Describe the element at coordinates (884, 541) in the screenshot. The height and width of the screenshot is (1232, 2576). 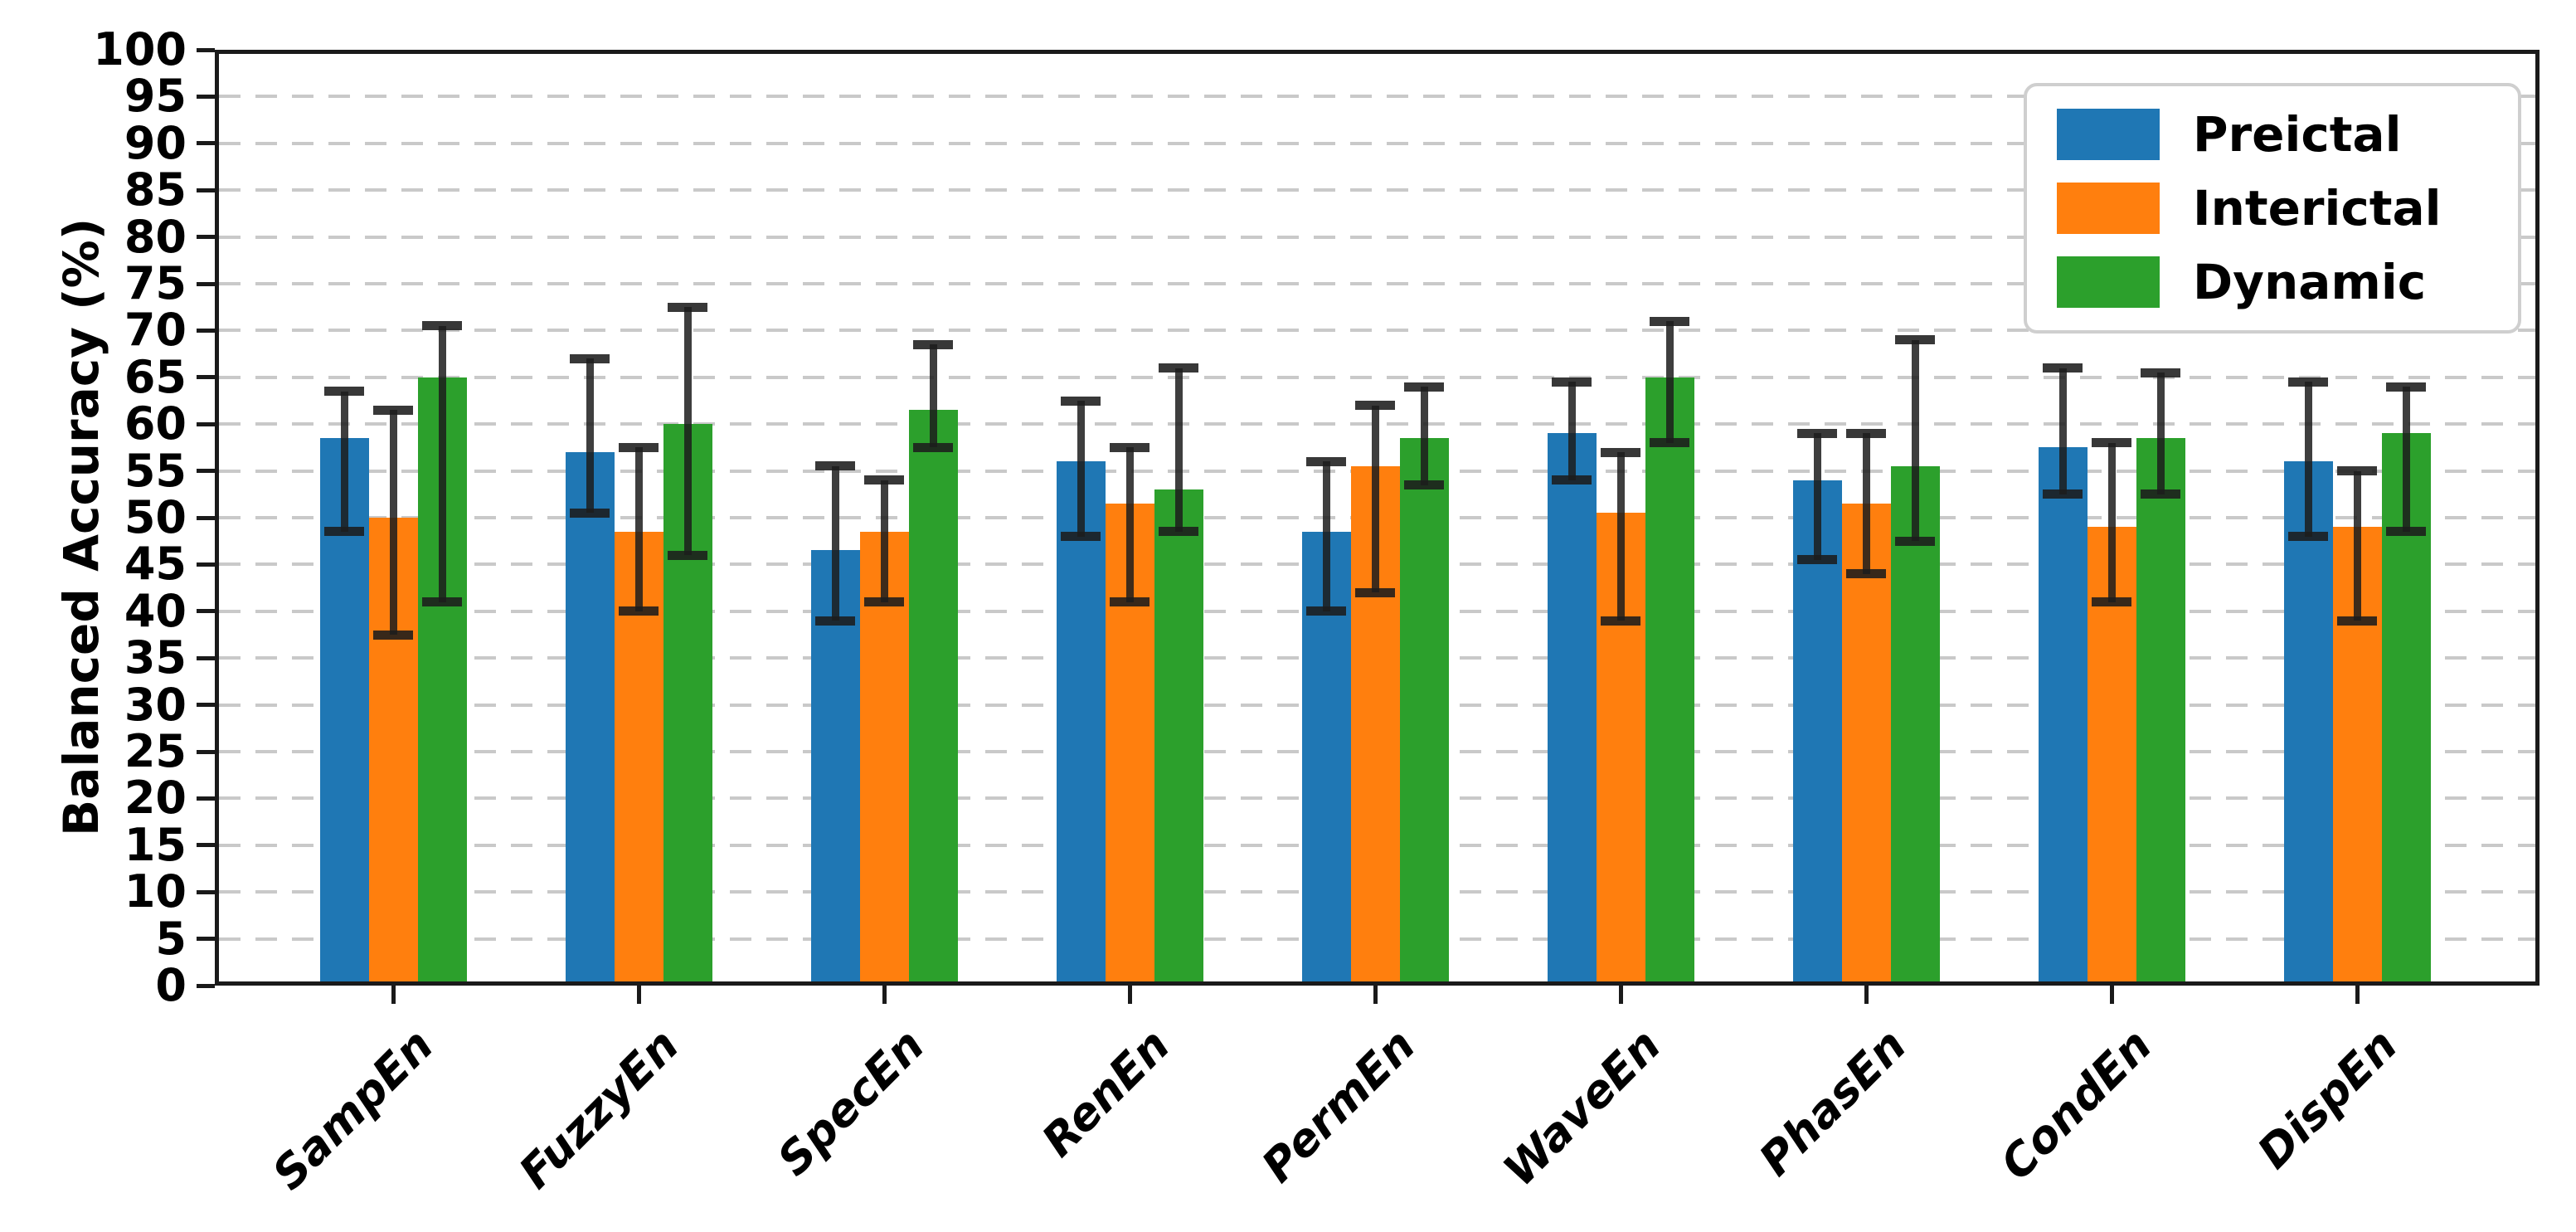
I see `error-bar-interictal-specen` at that location.